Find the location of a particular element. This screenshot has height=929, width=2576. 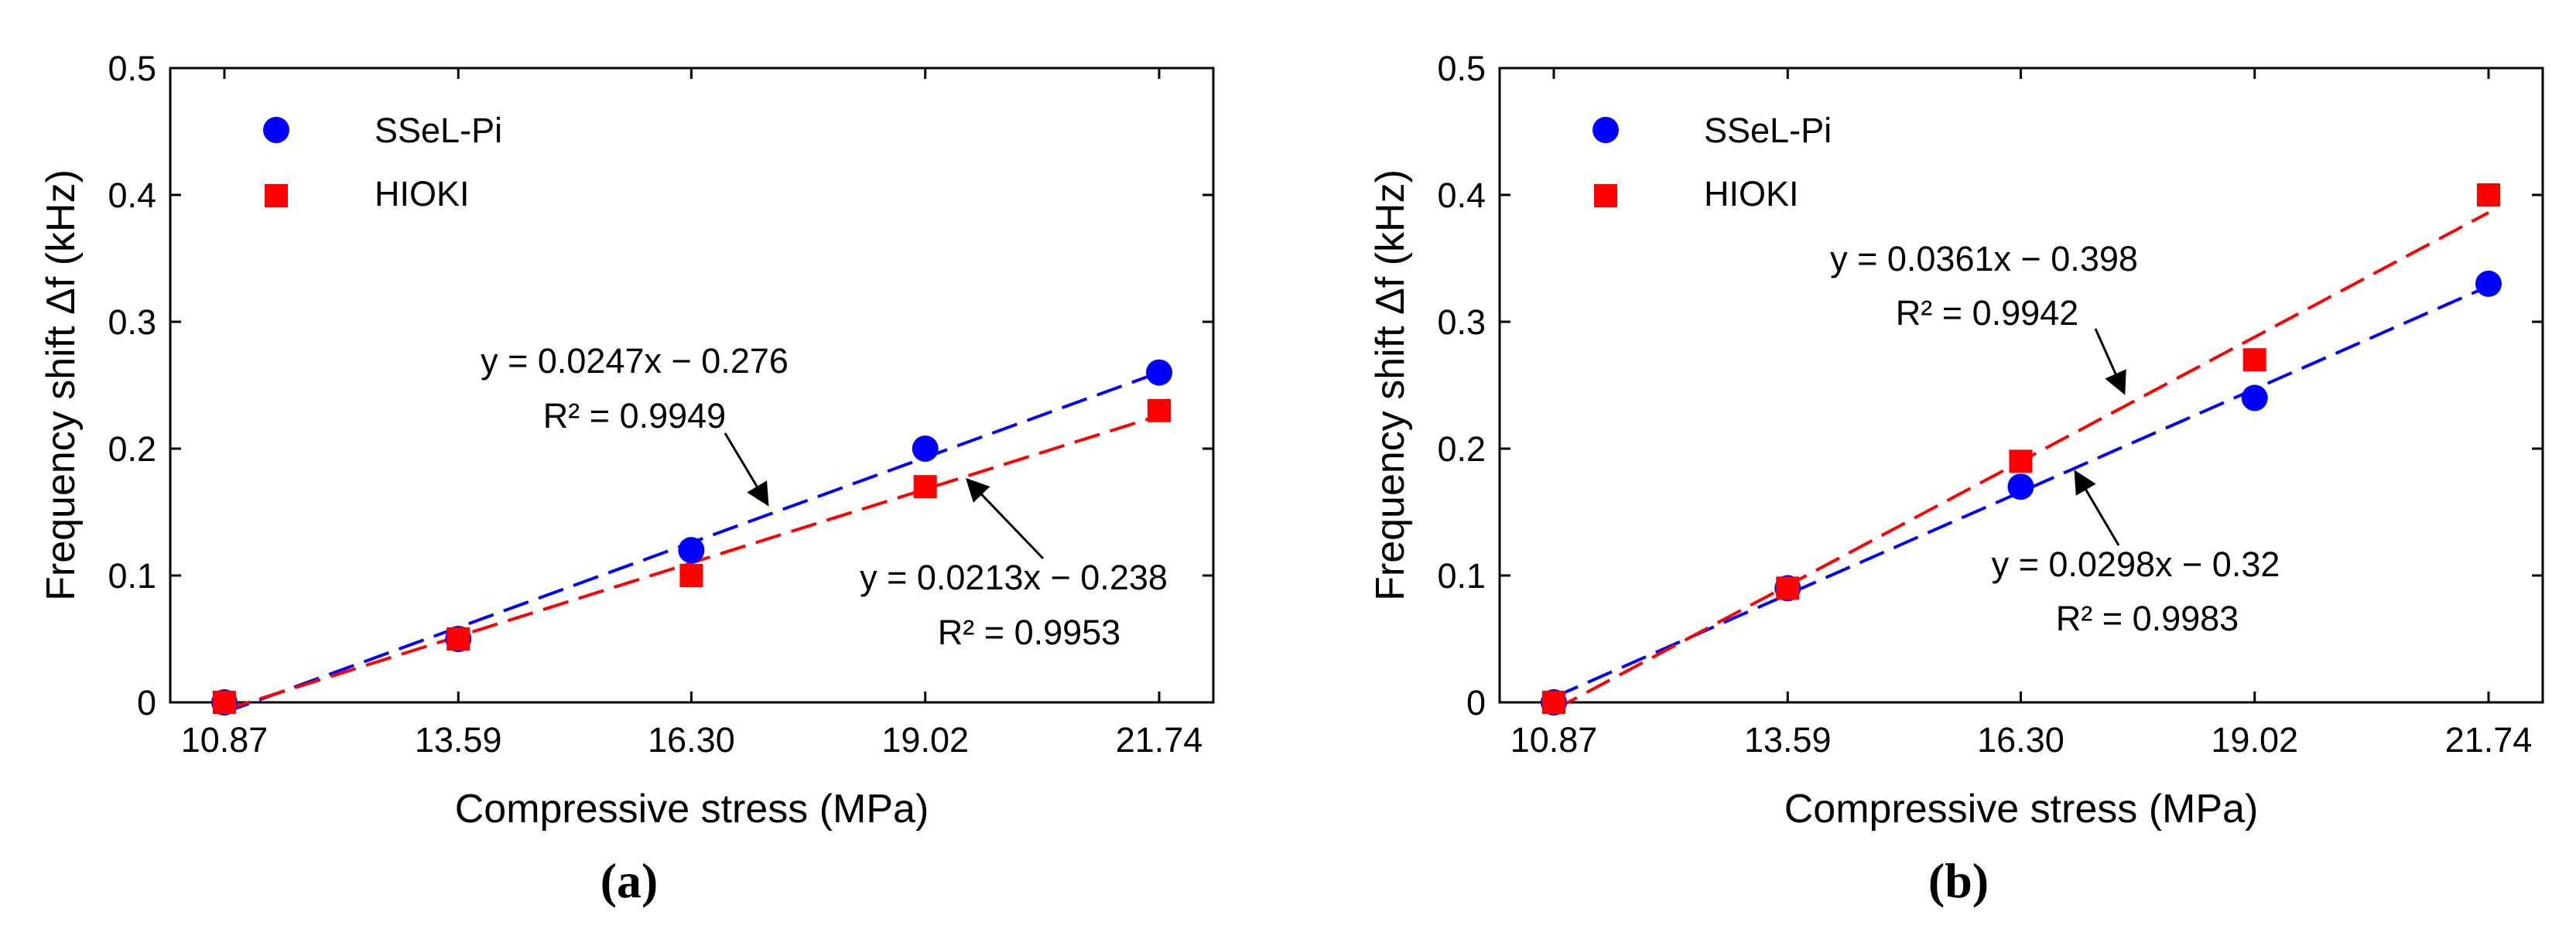

fit-equation-hioki-b: y = 0.0361x − 0.398 is located at coordinates (1984, 258).